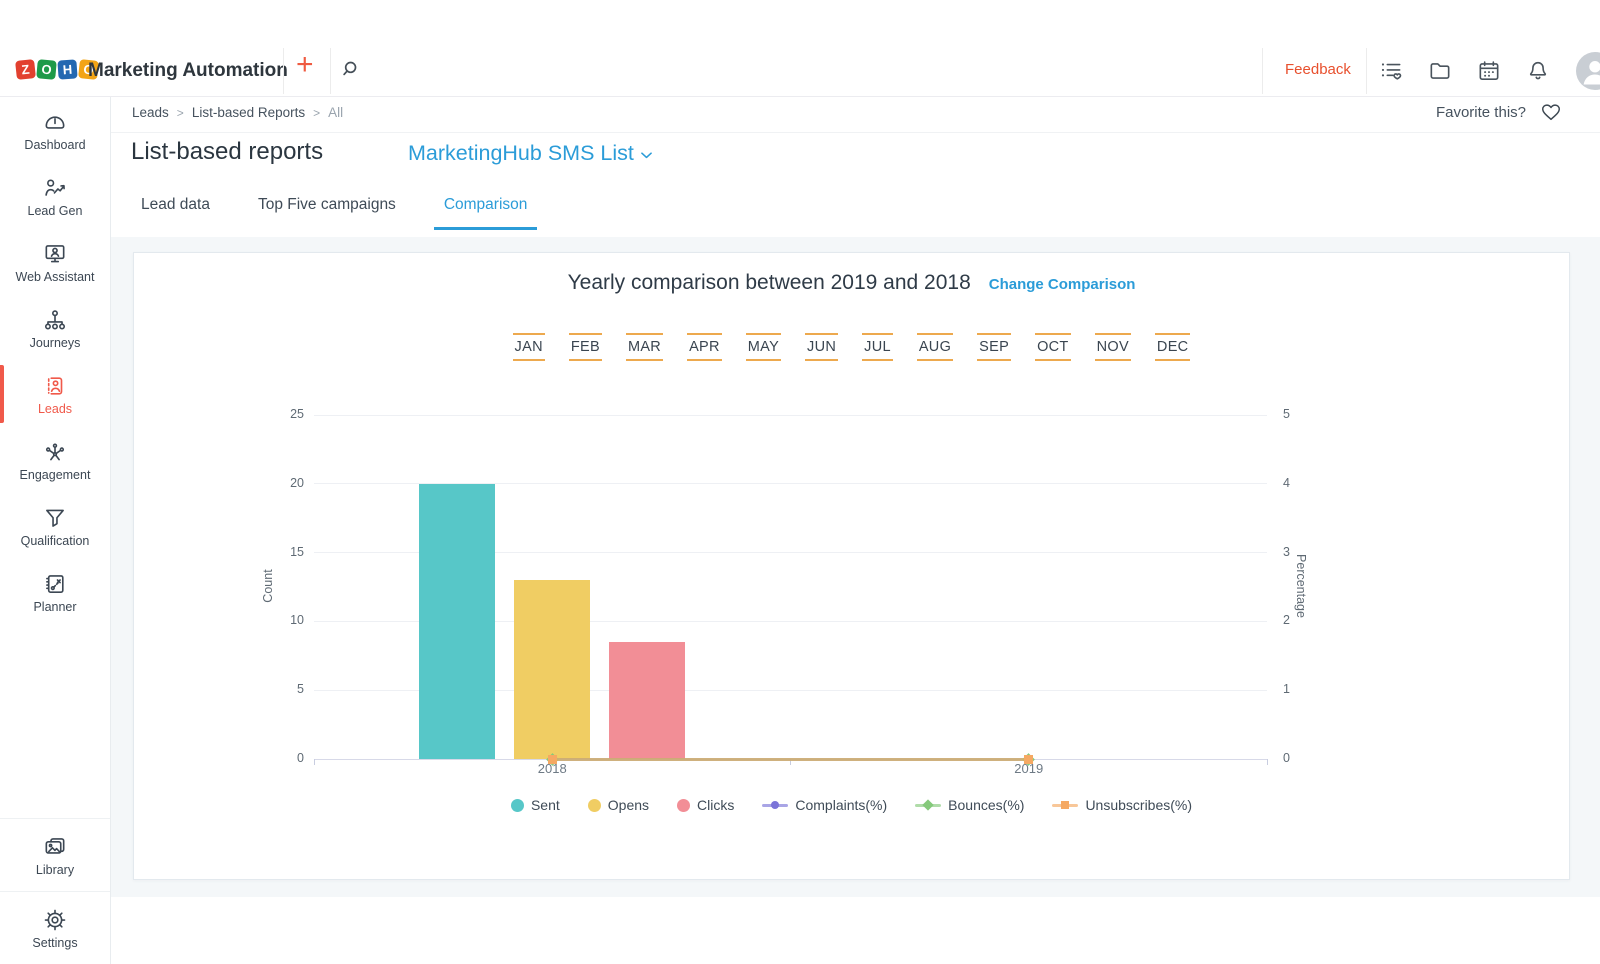 This screenshot has height=964, width=1600. I want to click on month-feb: FEB, so click(585, 347).